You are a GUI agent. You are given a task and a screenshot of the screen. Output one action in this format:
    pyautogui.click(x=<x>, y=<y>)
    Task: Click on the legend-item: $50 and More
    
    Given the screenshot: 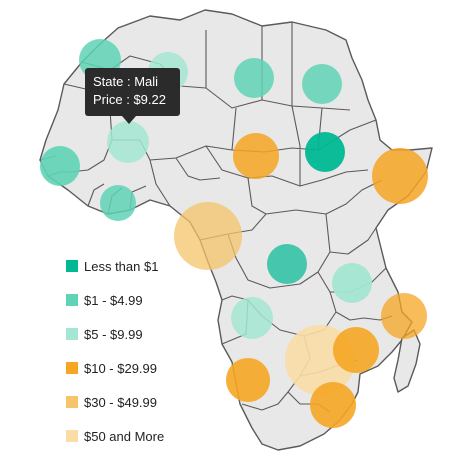 What is the action you would take?
    pyautogui.click(x=115, y=436)
    